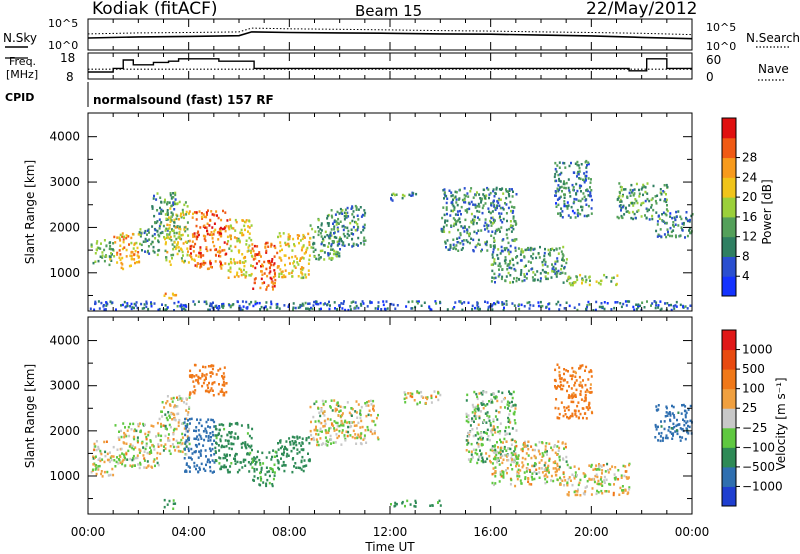 Image resolution: width=800 pixels, height=554 pixels. What do you see at coordinates (174, 425) in the screenshot?
I see `velocity-region` at bounding box center [174, 425].